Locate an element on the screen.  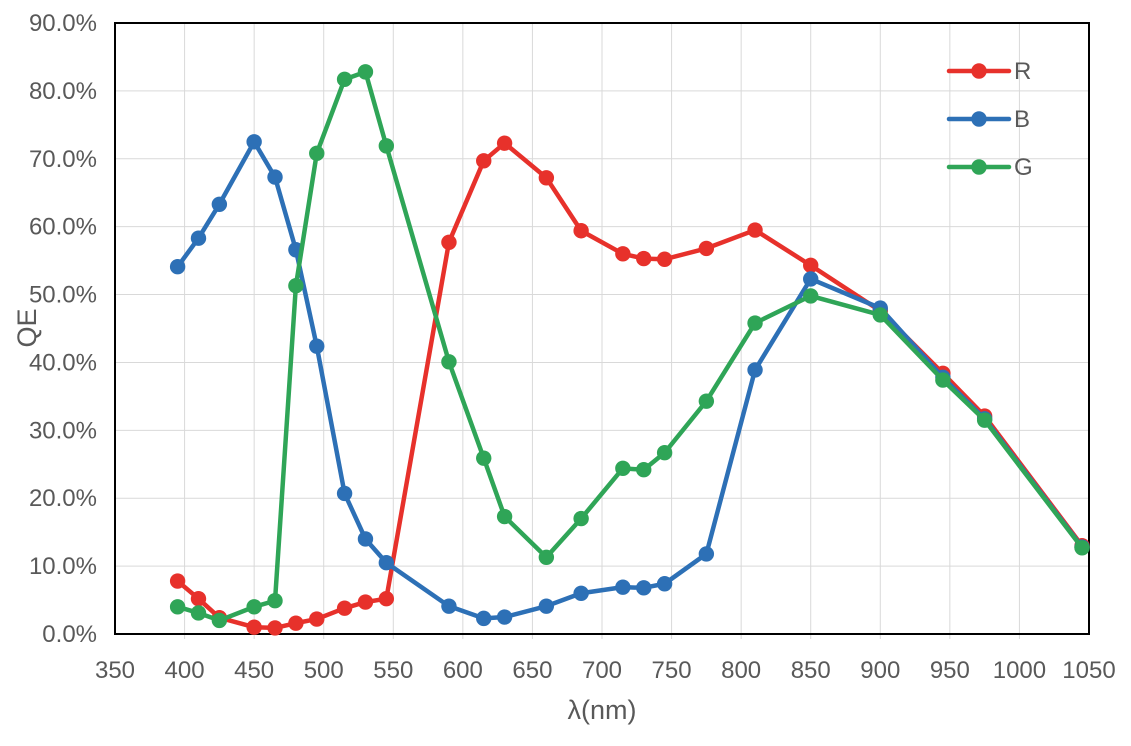
legend: RBG is located at coordinates (989, 119).